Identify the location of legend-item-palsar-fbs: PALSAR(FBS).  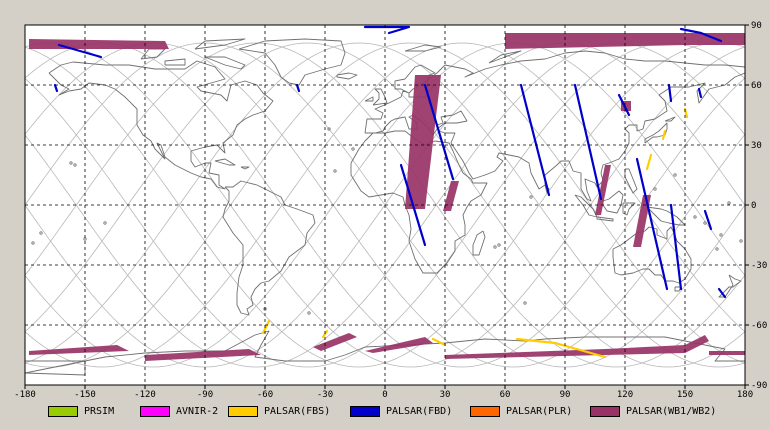
(279, 411).